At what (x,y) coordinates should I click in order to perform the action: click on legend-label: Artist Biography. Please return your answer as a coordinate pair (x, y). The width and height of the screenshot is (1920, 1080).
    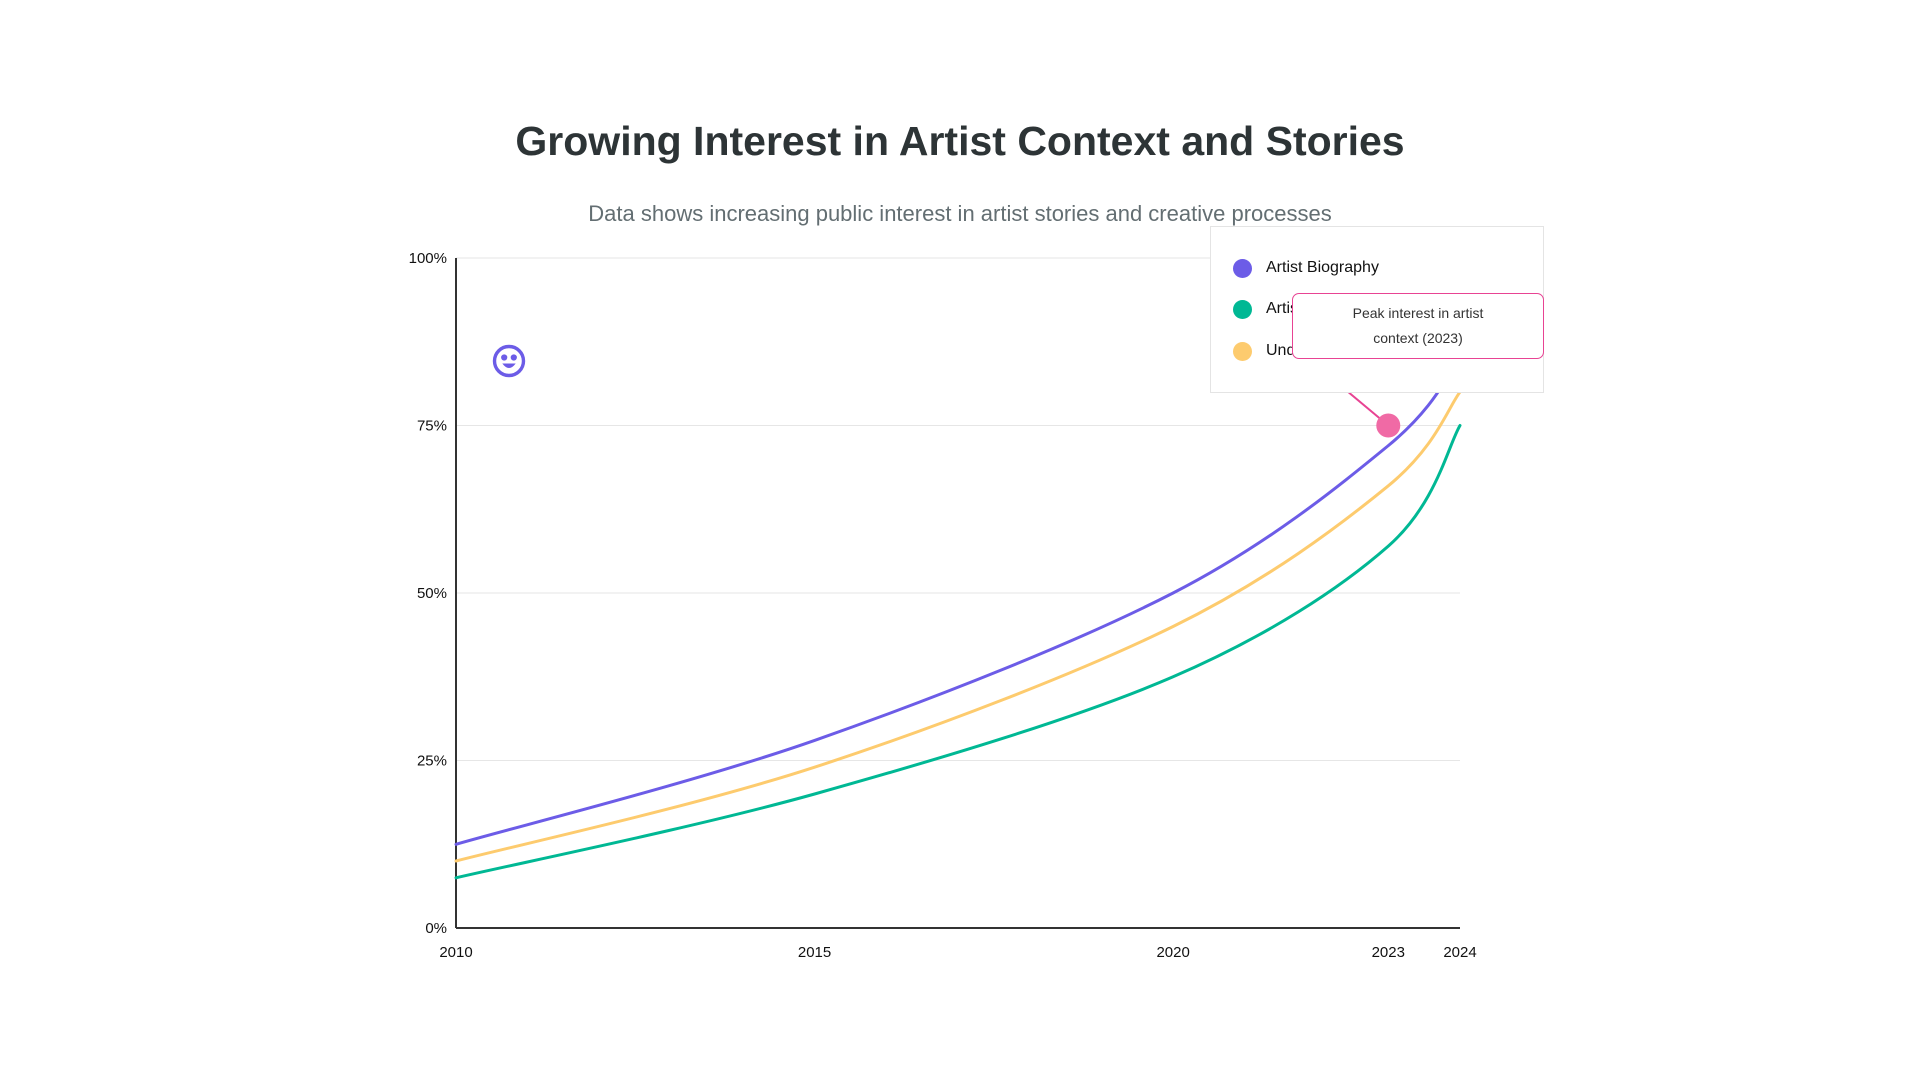
    Looking at the image, I should click on (1322, 267).